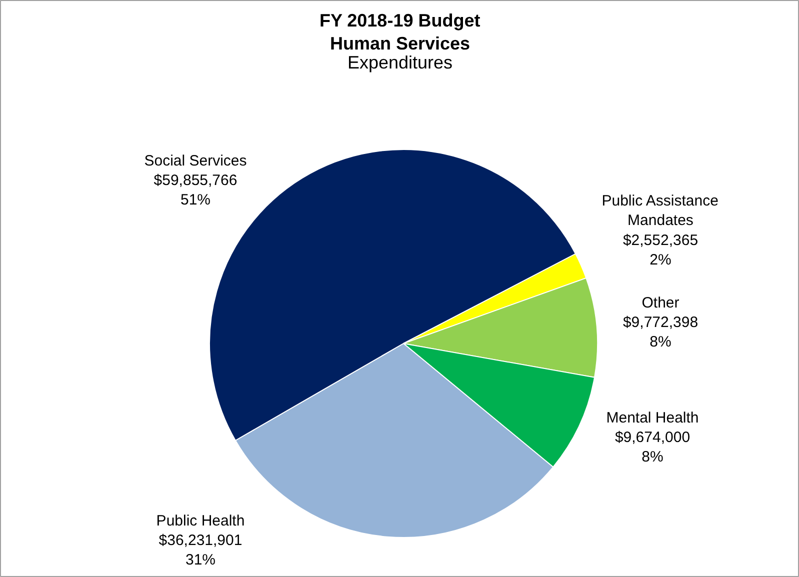  What do you see at coordinates (200, 550) in the screenshot?
I see `data-label: $36,231,901 31%` at bounding box center [200, 550].